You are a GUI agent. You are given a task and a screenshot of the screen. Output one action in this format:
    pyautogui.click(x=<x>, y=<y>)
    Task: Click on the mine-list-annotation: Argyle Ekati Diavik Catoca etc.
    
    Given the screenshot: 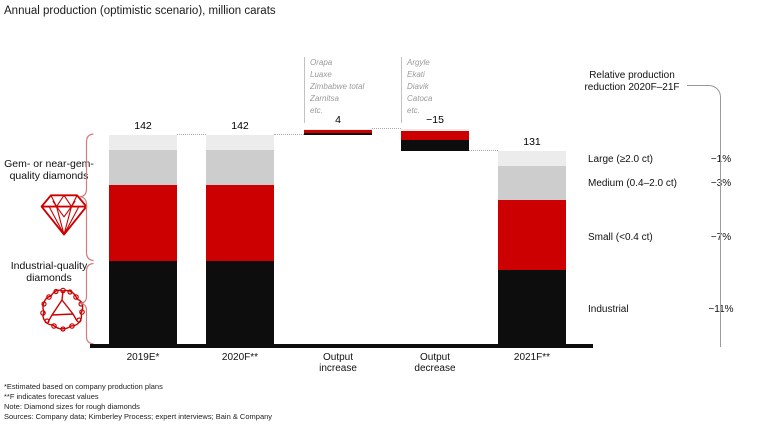 What is the action you would take?
    pyautogui.click(x=416, y=90)
    